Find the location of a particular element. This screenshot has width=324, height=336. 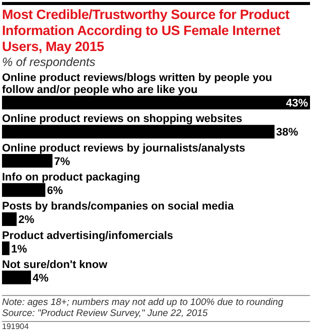

source-note: Source: "Product Review Survey," June 22, 2015 is located at coordinates (105, 313).